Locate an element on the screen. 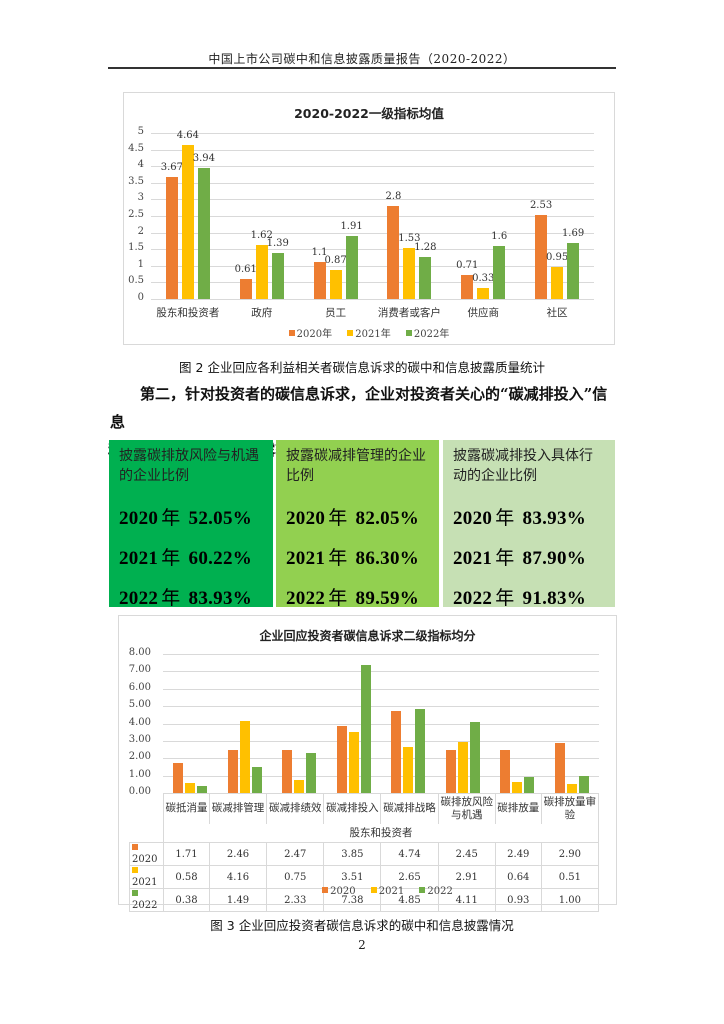  group-label: 股东和投资者 is located at coordinates (381, 833).